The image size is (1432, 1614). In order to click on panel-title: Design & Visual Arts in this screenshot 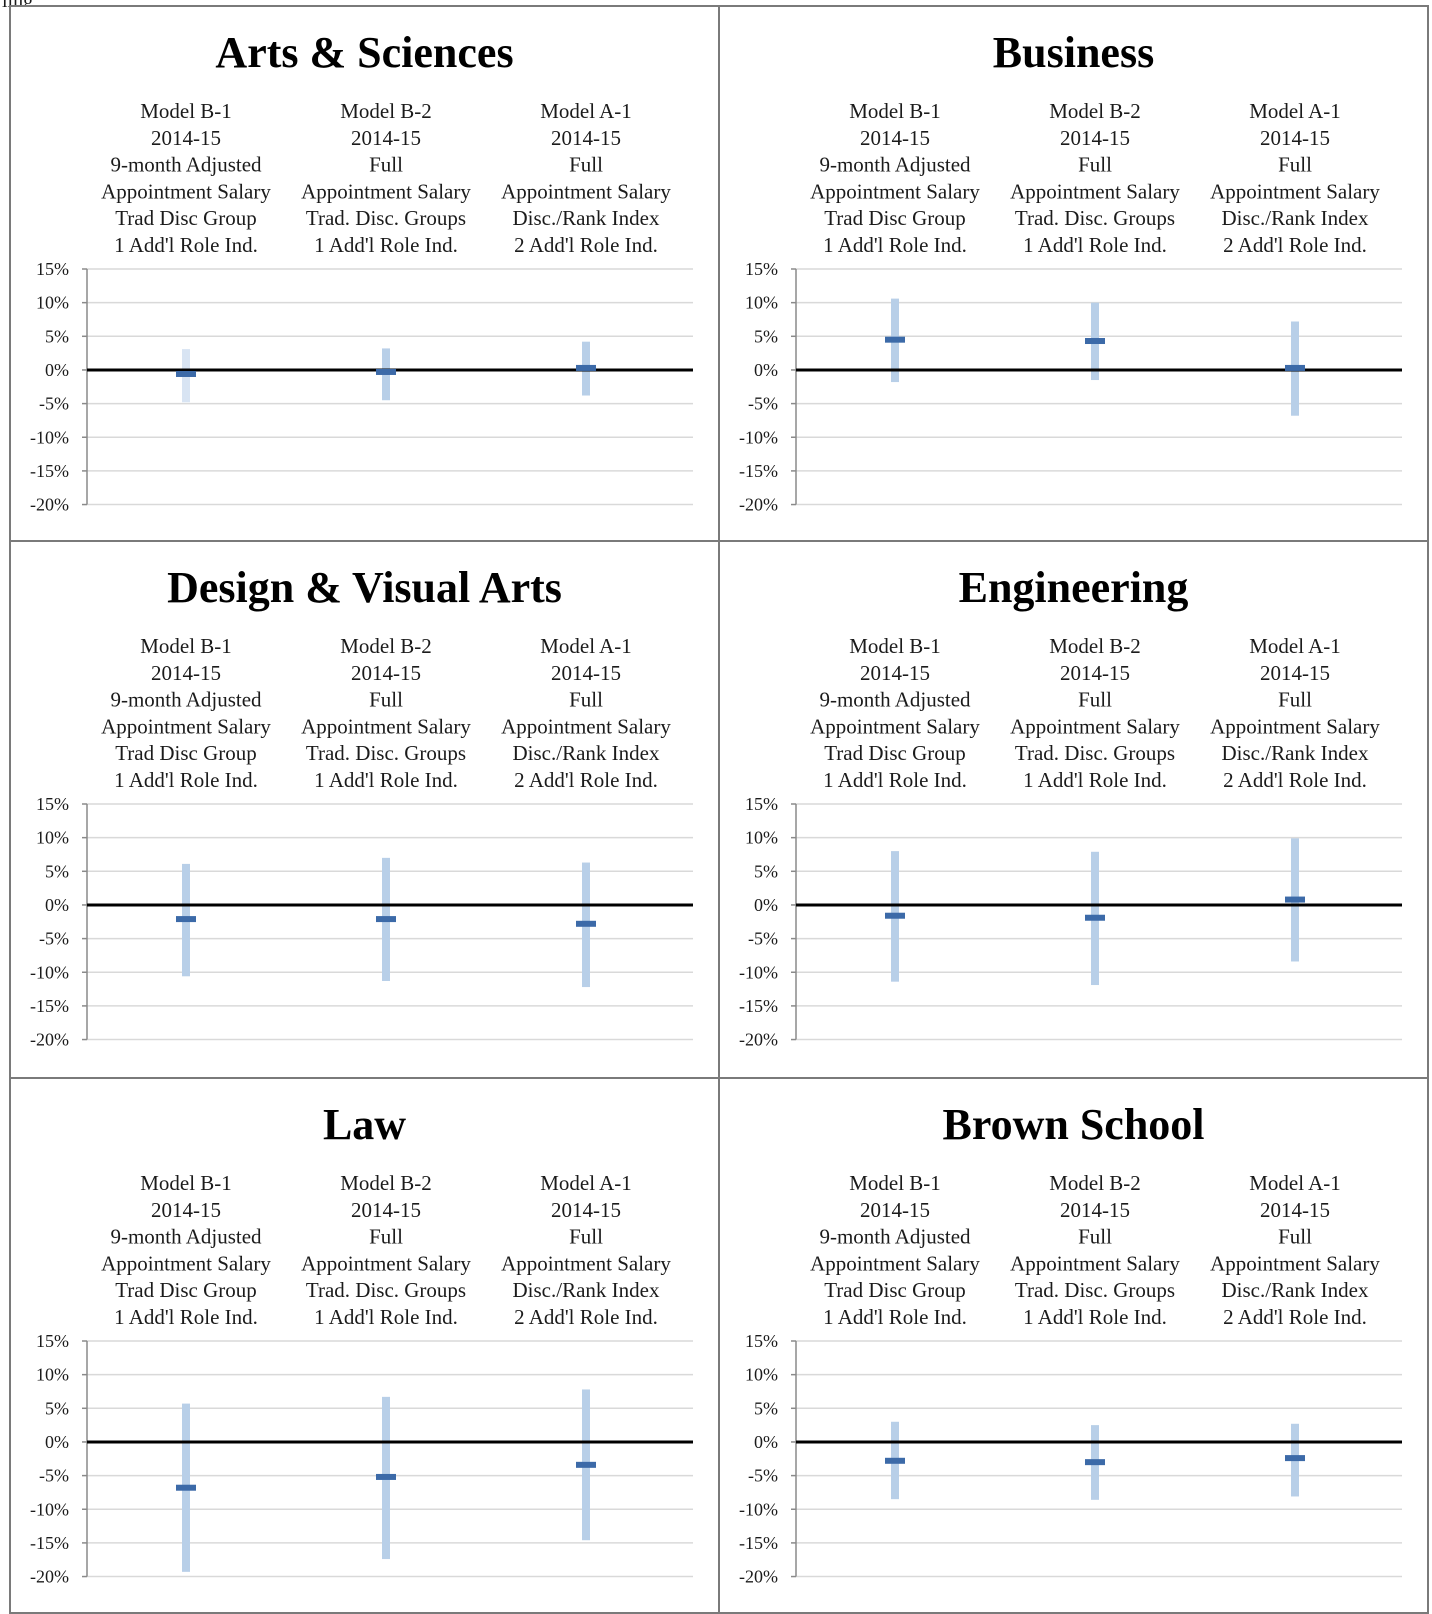, I will do `click(364, 587)`.